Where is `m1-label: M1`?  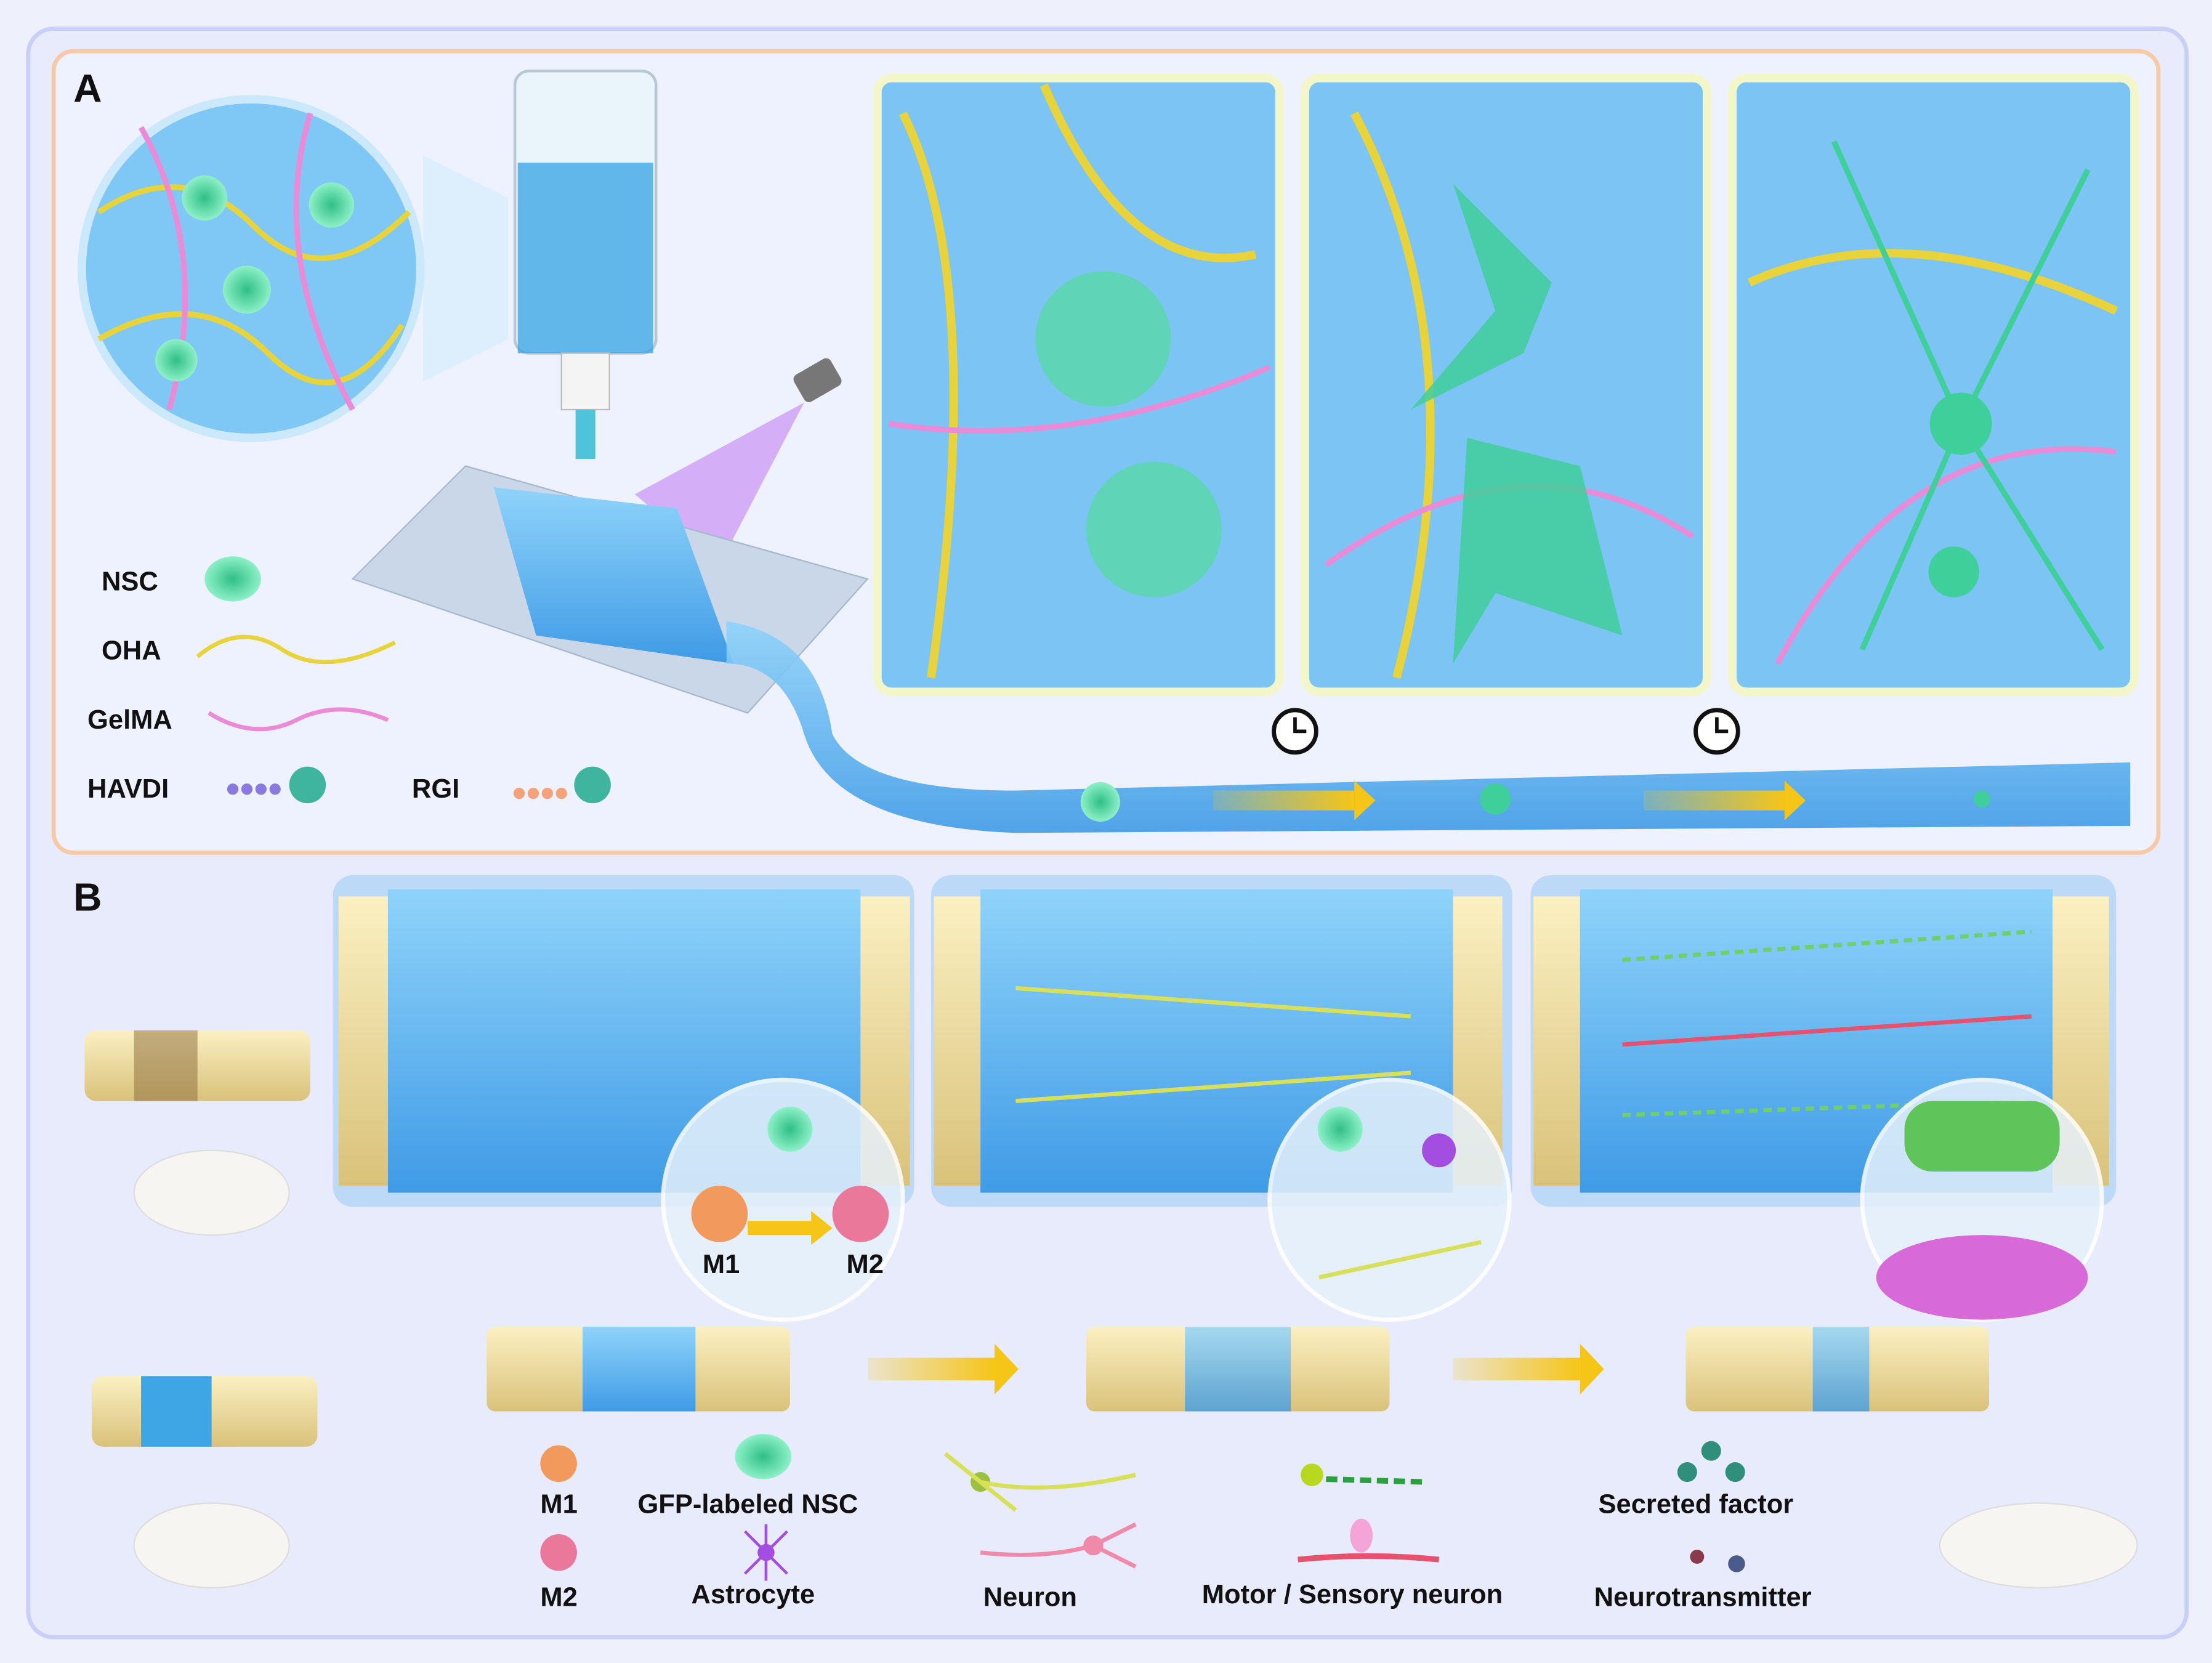 m1-label: M1 is located at coordinates (722, 1264).